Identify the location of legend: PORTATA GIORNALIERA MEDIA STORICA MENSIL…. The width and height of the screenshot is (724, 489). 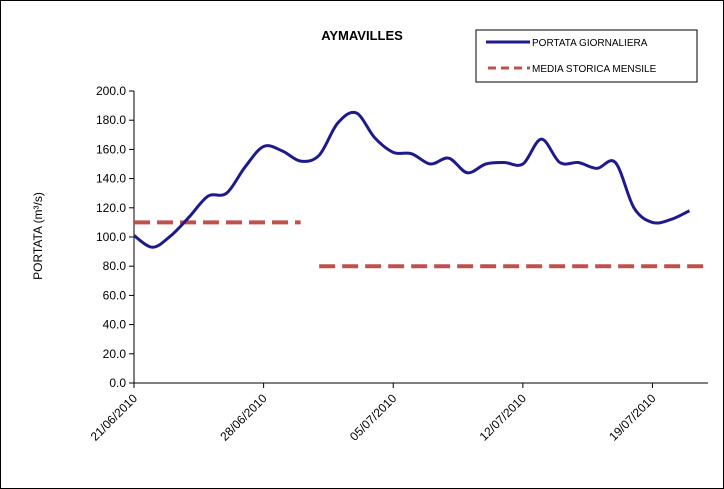
(586, 56).